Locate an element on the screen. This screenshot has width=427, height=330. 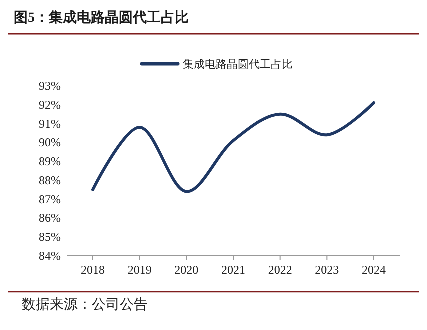
x-tick-label: 2023 is located at coordinates (327, 270).